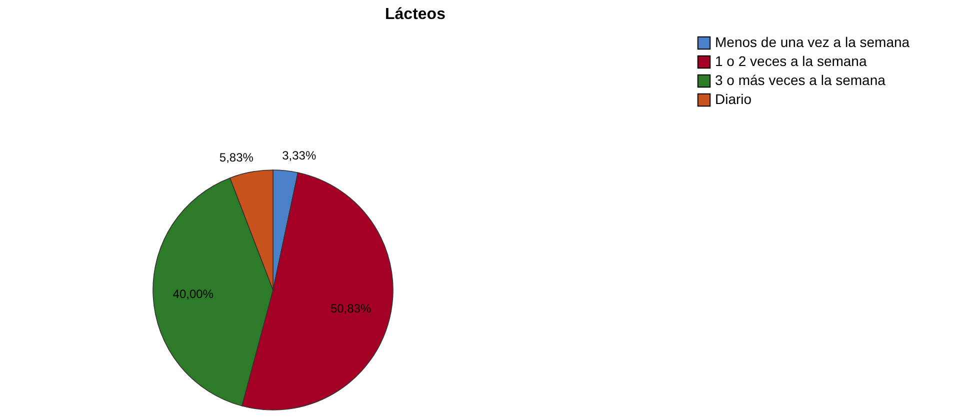 Image resolution: width=963 pixels, height=417 pixels. I want to click on data-label: 3,33%, so click(299, 155).